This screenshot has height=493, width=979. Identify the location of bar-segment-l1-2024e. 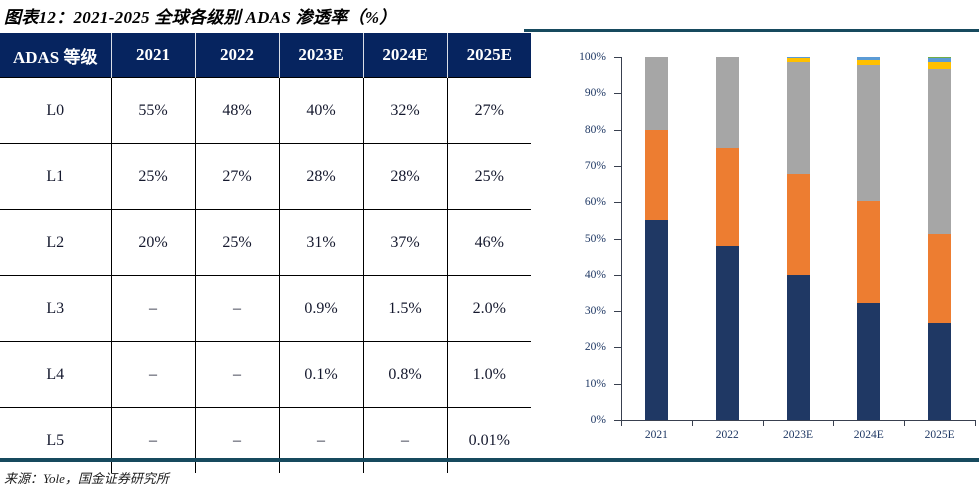
(869, 251).